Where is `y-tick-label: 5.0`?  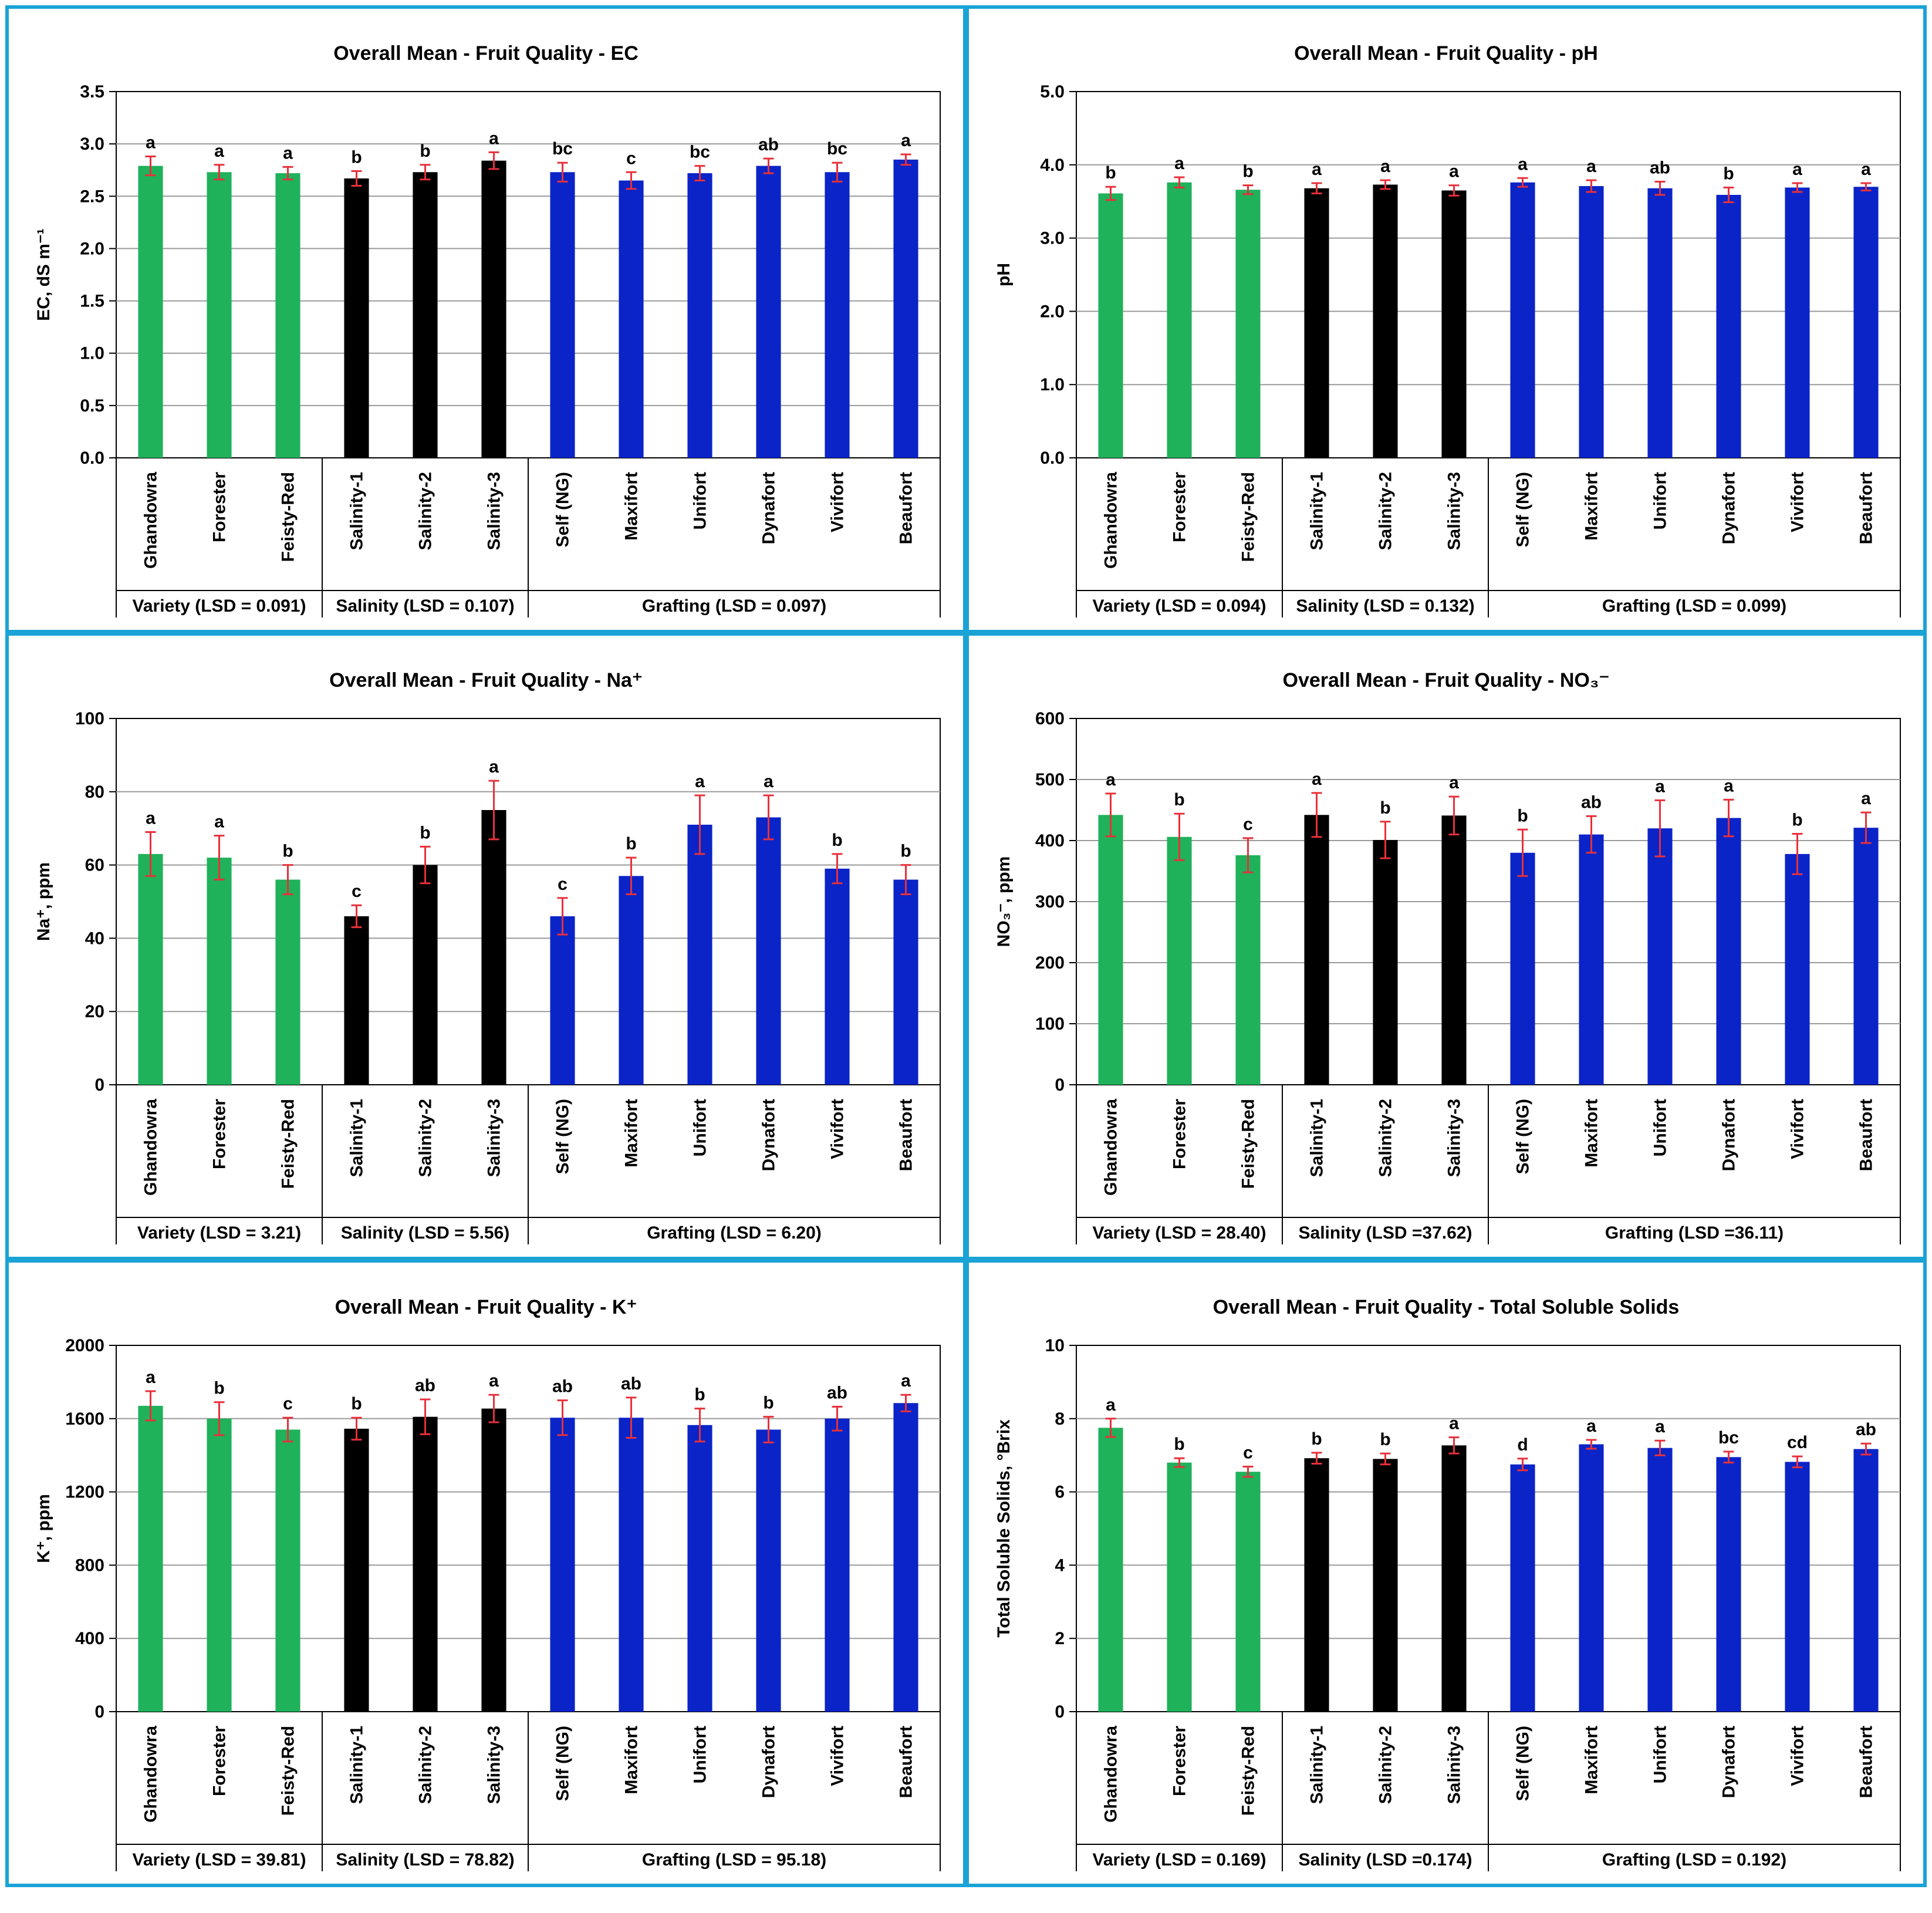 y-tick-label: 5.0 is located at coordinates (1052, 92).